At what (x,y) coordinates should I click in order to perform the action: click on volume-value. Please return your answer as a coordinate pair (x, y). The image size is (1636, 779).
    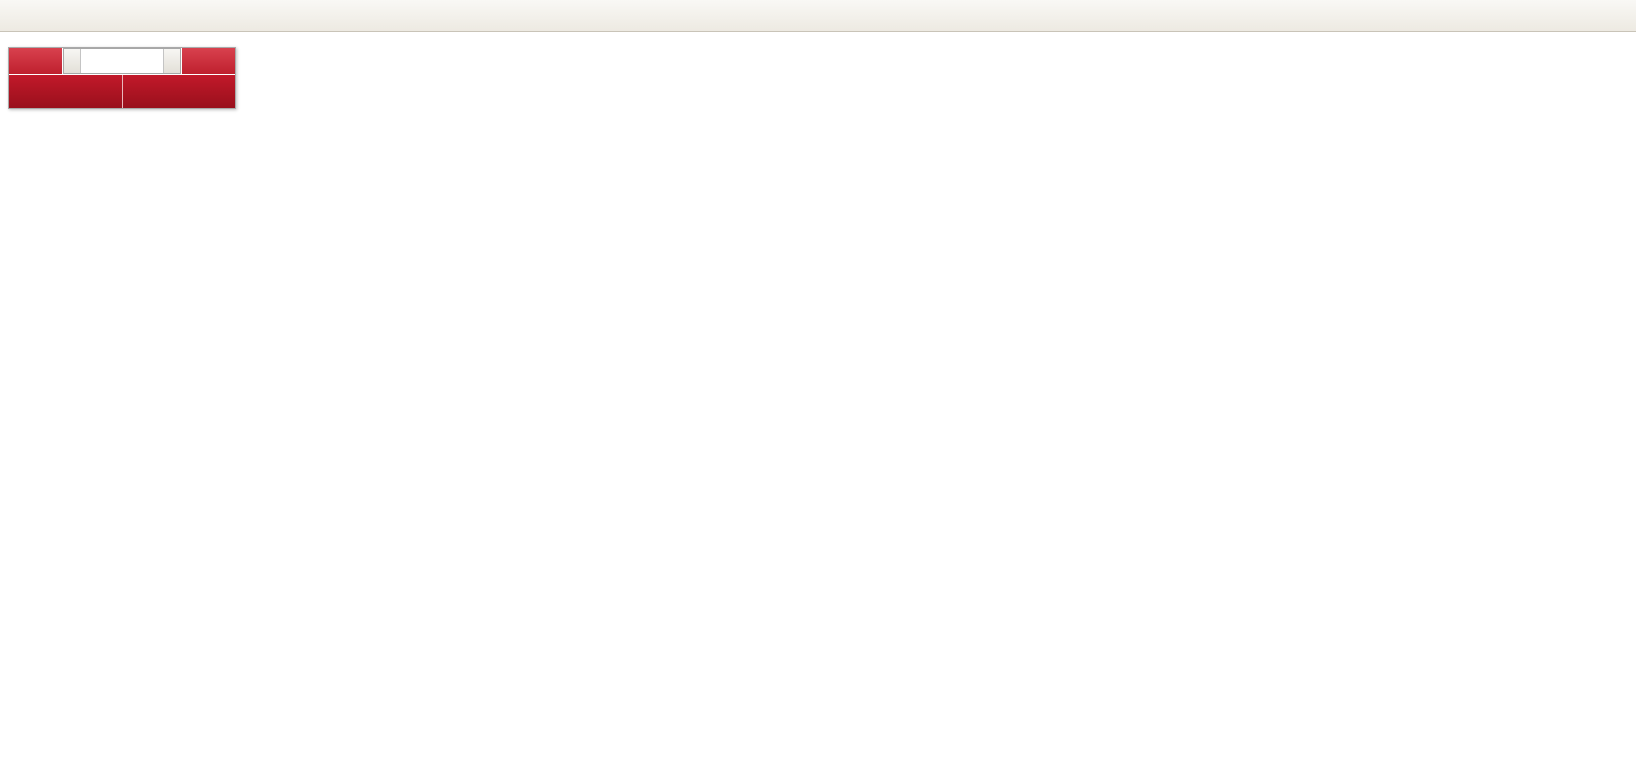
    Looking at the image, I should click on (122, 61).